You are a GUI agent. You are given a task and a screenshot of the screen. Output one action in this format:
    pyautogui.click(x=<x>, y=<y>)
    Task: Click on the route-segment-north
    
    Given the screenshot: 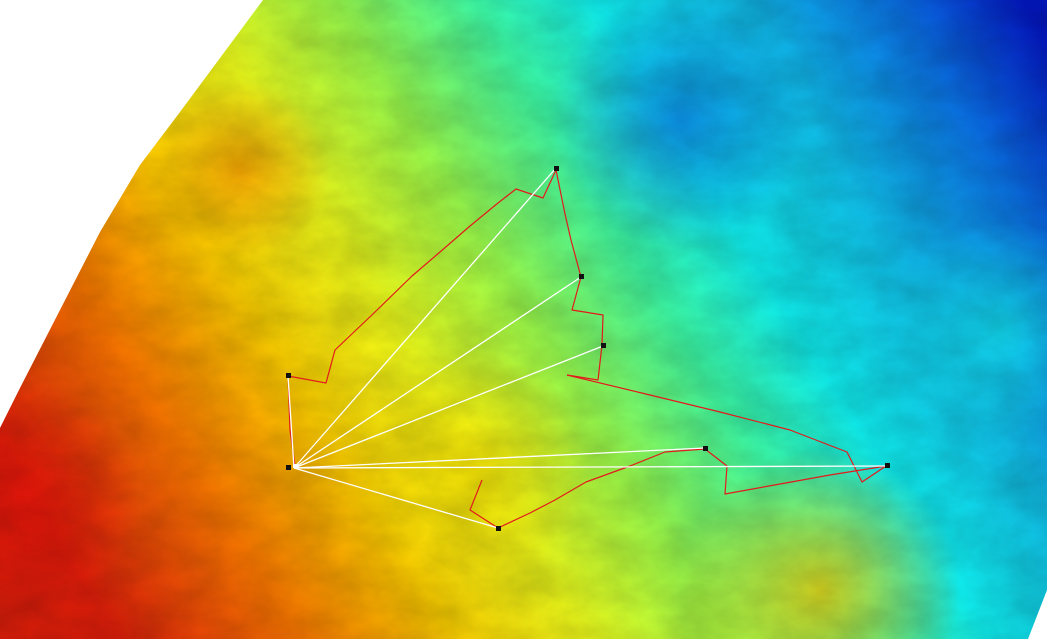 What is the action you would take?
    pyautogui.click(x=445, y=318)
    